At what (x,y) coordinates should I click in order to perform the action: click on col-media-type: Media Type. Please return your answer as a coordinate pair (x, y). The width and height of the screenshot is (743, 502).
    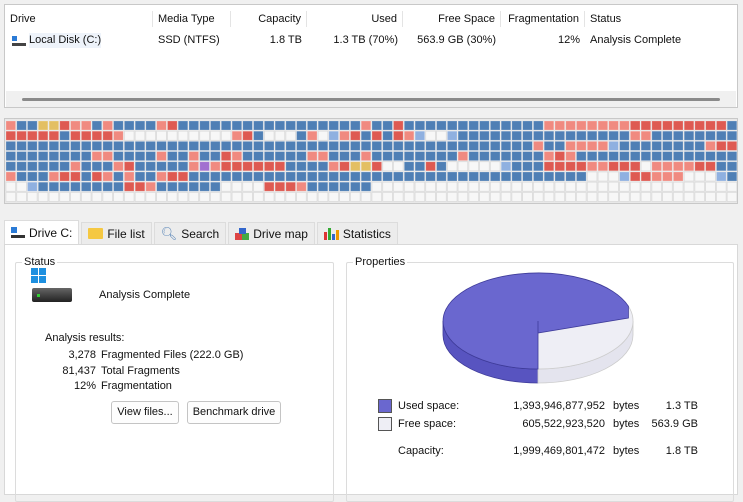
    Looking at the image, I should click on (192, 19).